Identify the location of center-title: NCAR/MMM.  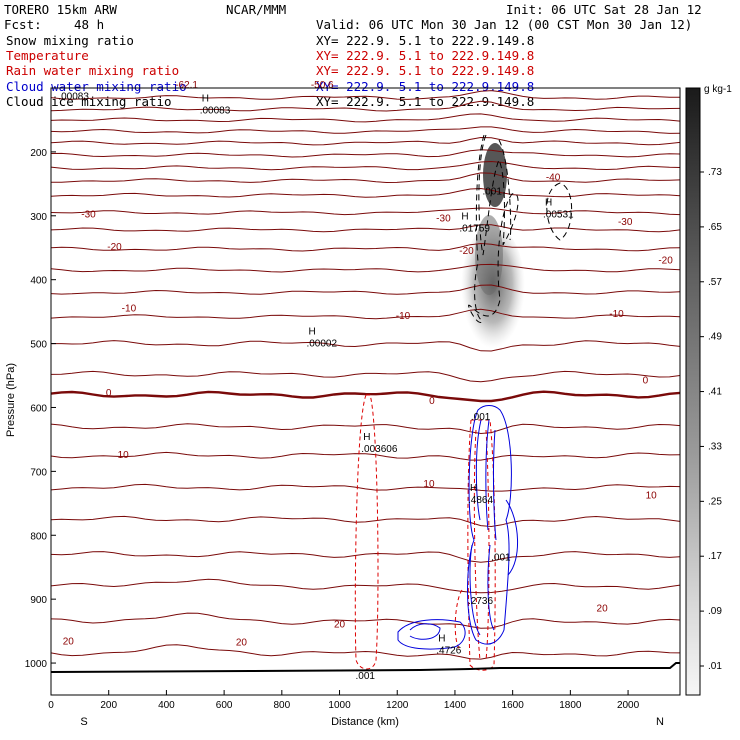
(256, 9).